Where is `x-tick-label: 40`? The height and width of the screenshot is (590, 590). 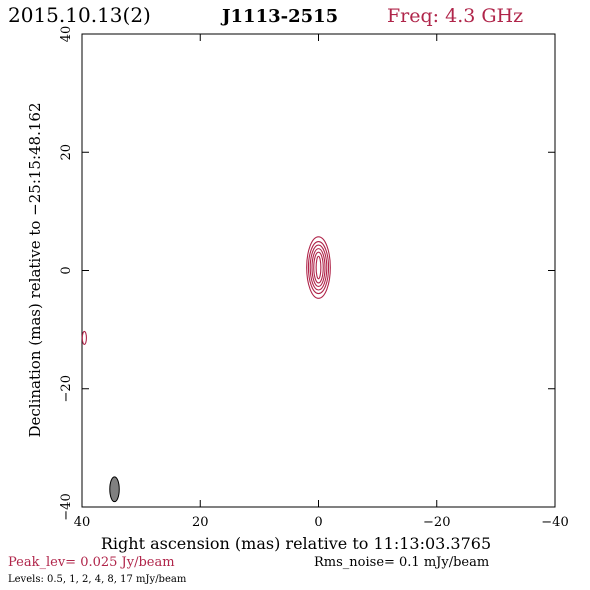 x-tick-label: 40 is located at coordinates (82, 522).